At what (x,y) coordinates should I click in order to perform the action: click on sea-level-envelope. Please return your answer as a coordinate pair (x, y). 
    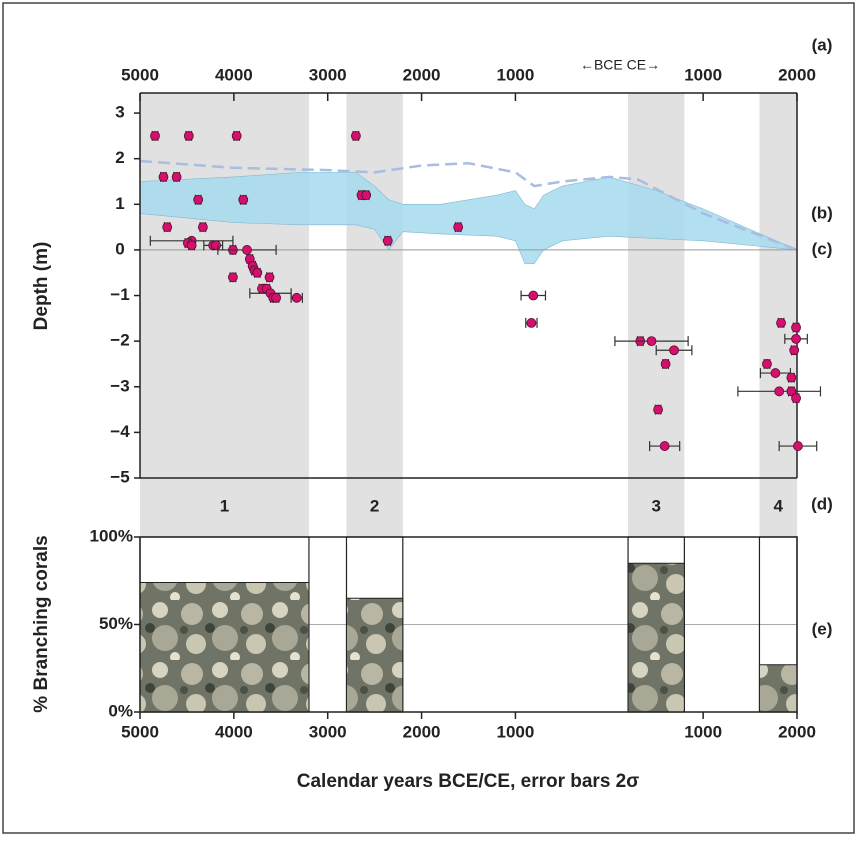
    Looking at the image, I should click on (468, 218).